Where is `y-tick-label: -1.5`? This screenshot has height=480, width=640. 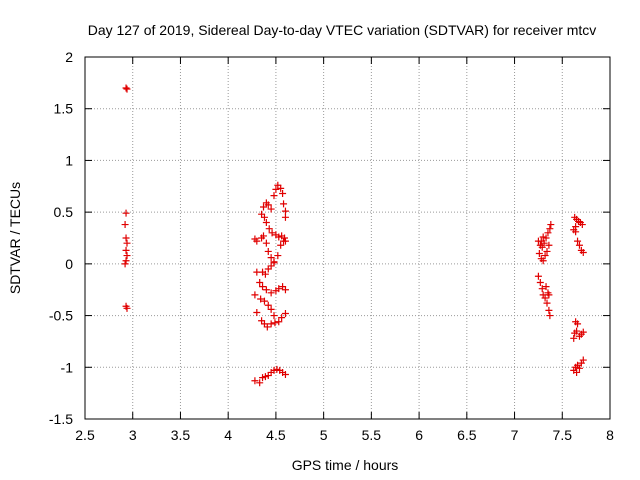 y-tick-label: -1.5 is located at coordinates (61, 419).